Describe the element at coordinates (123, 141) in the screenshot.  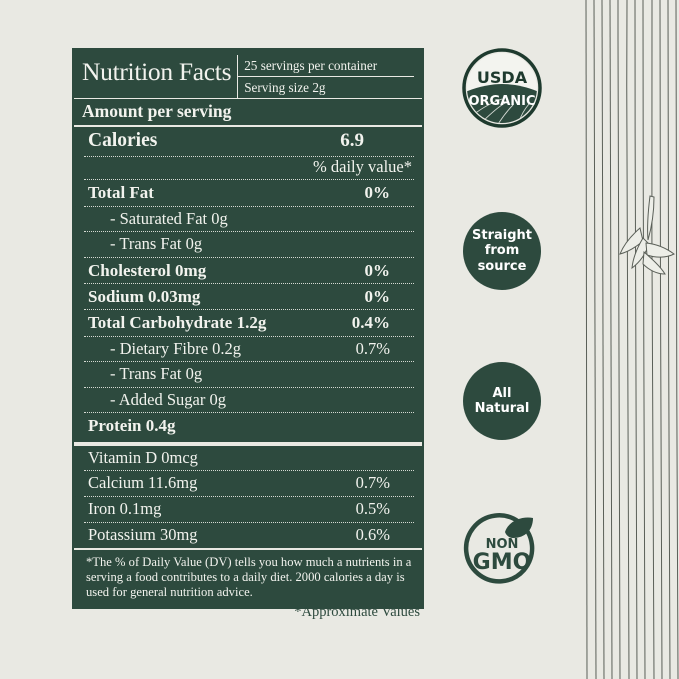
I see `calories-label: Calories` at that location.